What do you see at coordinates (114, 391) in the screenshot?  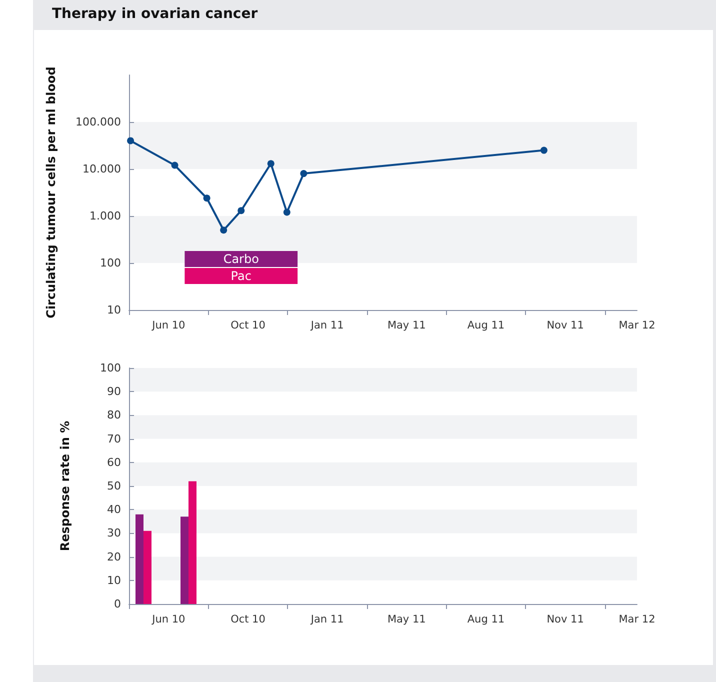 I see `y-tick-label: 90` at bounding box center [114, 391].